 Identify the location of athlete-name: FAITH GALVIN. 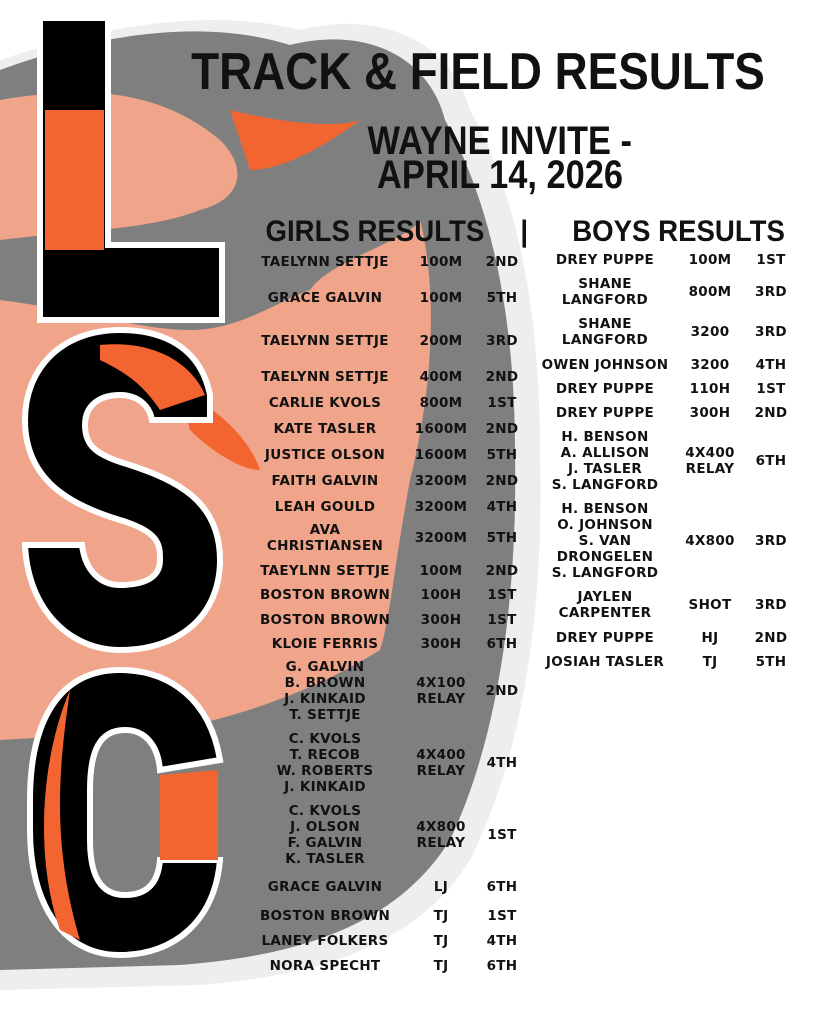
(325, 481).